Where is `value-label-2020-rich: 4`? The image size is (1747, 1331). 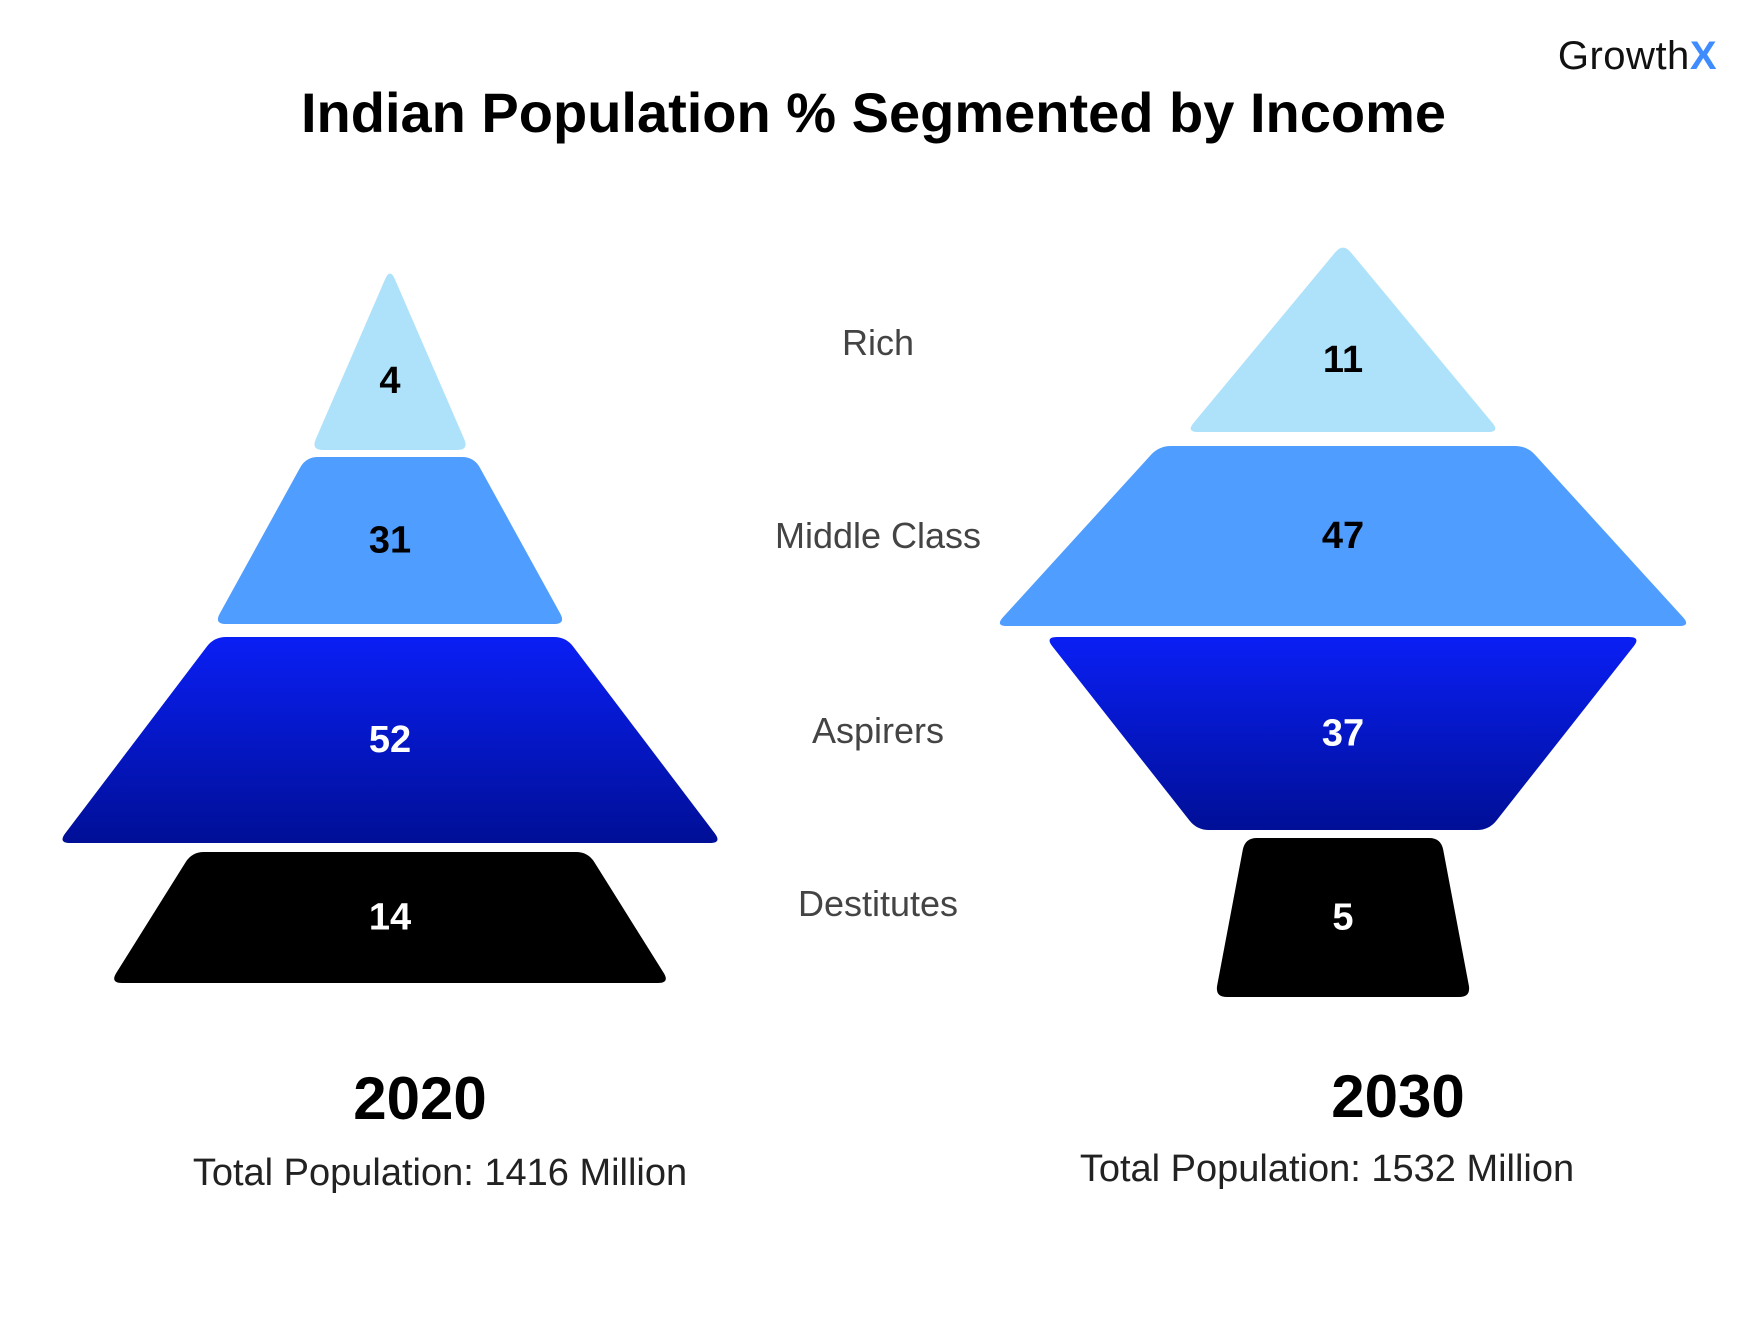 value-label-2020-rich: 4 is located at coordinates (389, 381).